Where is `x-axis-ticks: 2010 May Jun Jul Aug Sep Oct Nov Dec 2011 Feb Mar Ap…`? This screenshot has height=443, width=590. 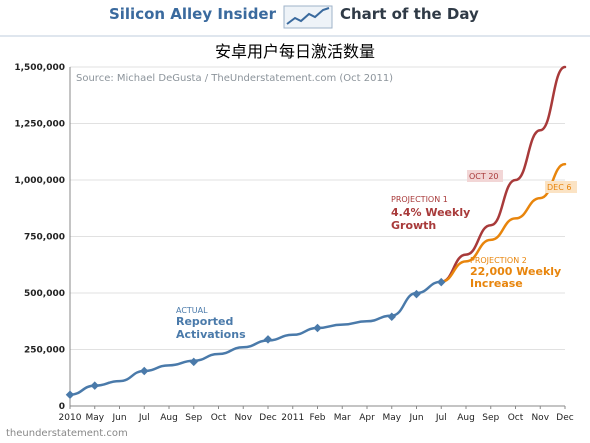 x-axis-ticks: 2010 May Jun Jul Aug Sep Oct Nov Dec 2011 Feb Mar Ap… is located at coordinates (316, 414).